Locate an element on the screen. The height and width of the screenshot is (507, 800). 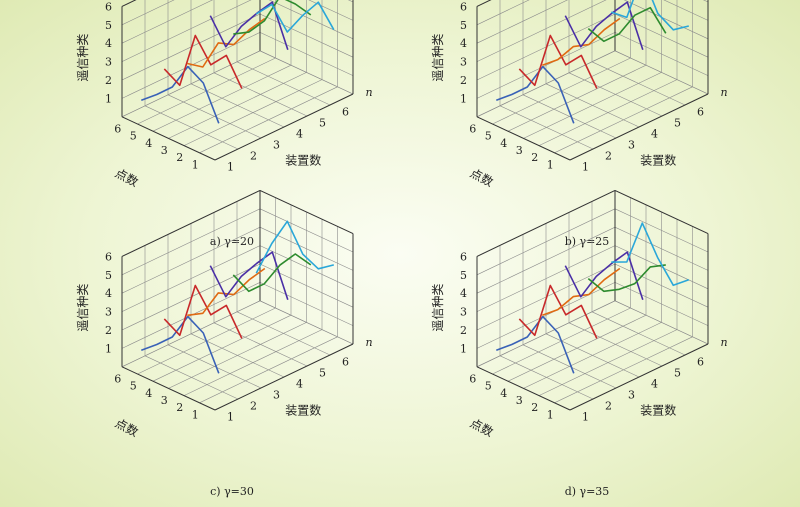
x-tick-label: 4 is located at coordinates (148, 393).